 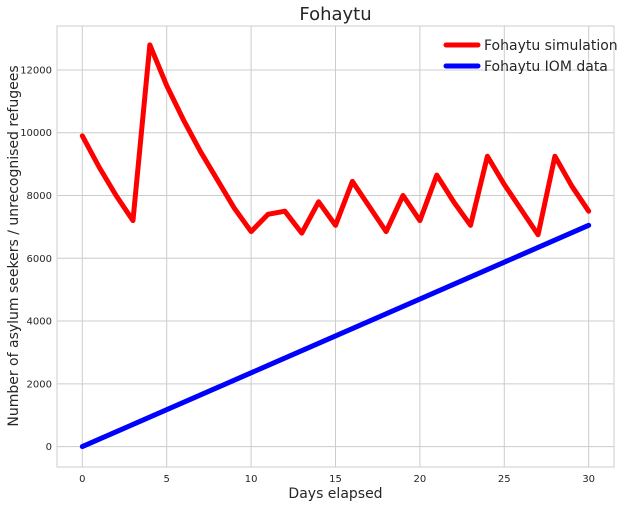 I want to click on y-tick-label: 10000, so click(x=36, y=133).